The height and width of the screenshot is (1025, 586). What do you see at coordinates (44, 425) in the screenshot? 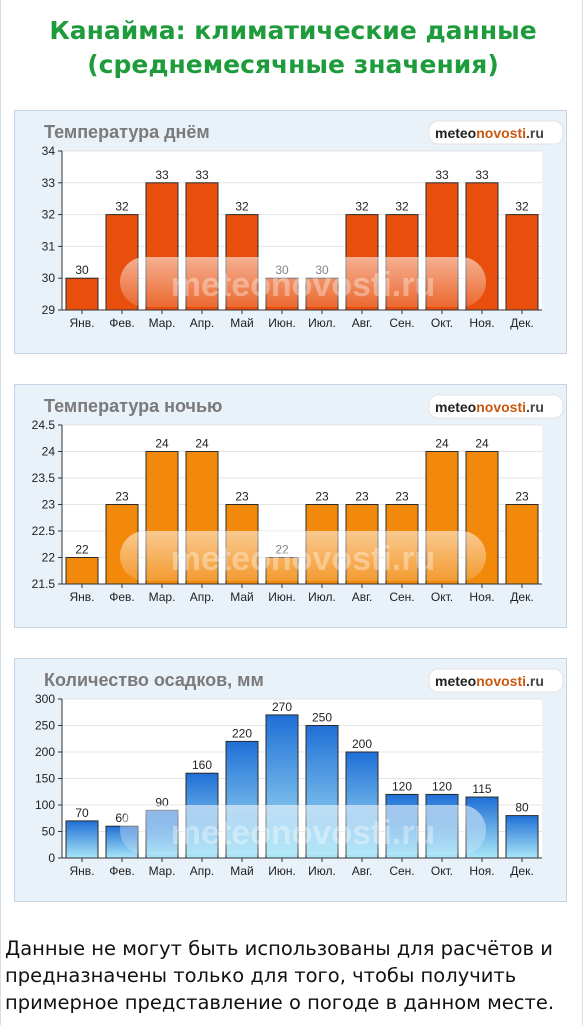
I see `y-tick-label: 24.5` at bounding box center [44, 425].